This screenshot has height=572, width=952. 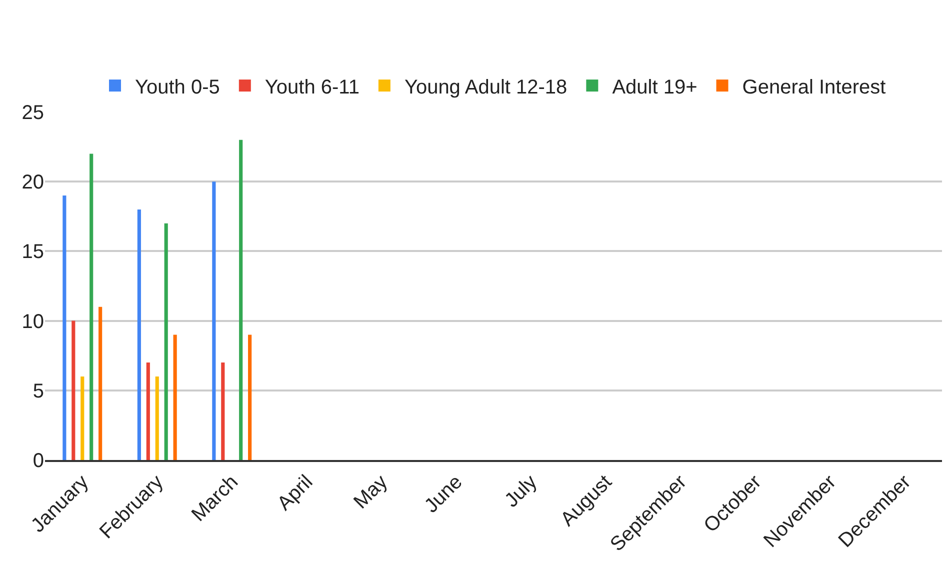 What do you see at coordinates (33, 183) in the screenshot?
I see `y-tick-label: 20` at bounding box center [33, 183].